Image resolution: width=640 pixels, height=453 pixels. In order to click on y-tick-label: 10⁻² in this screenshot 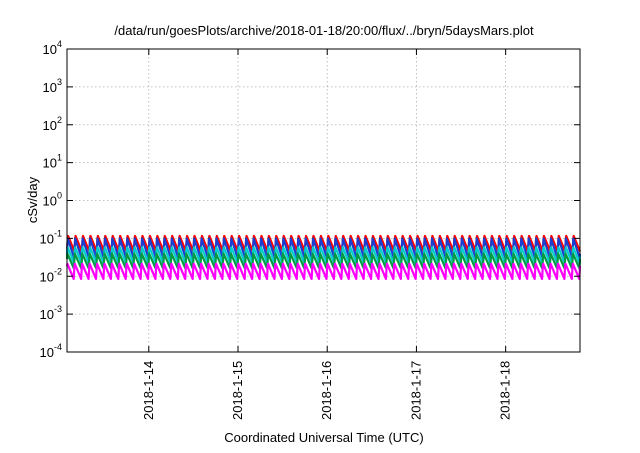, I will do `click(51, 275)`.